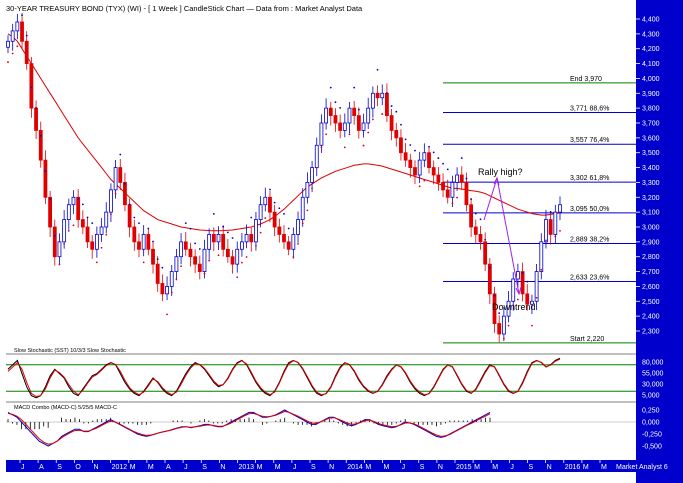 This screenshot has height=483, width=683. What do you see at coordinates (642, 467) in the screenshot?
I see `watermark-text: Market Analyst 6` at bounding box center [642, 467].